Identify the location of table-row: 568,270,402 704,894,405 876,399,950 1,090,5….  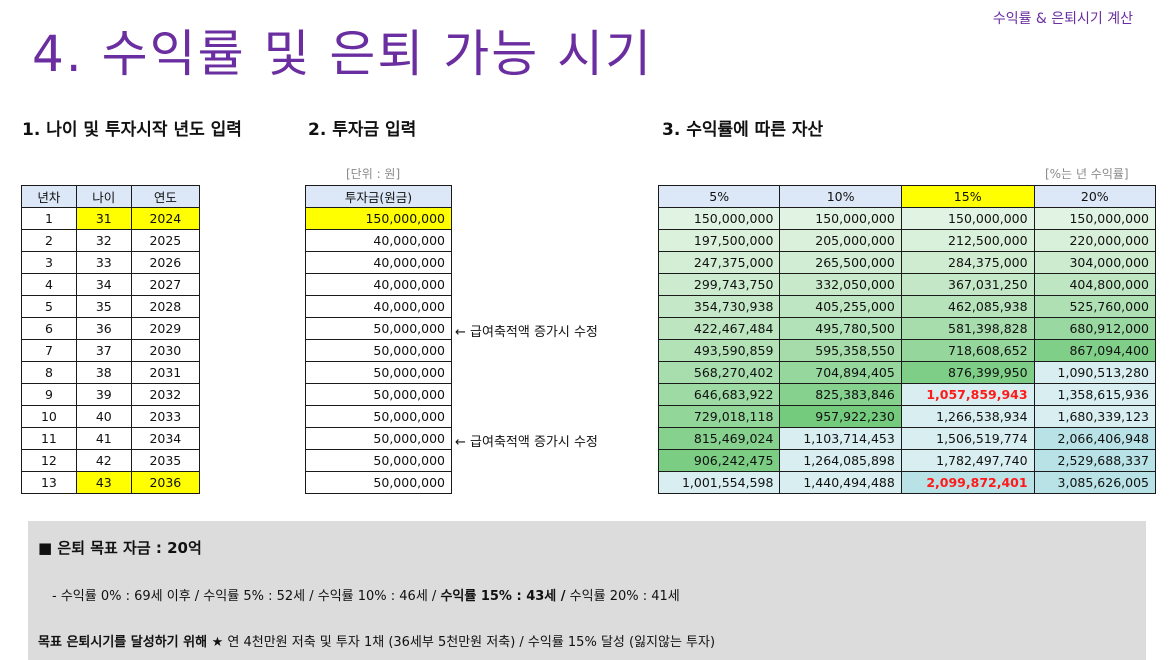
(907, 372).